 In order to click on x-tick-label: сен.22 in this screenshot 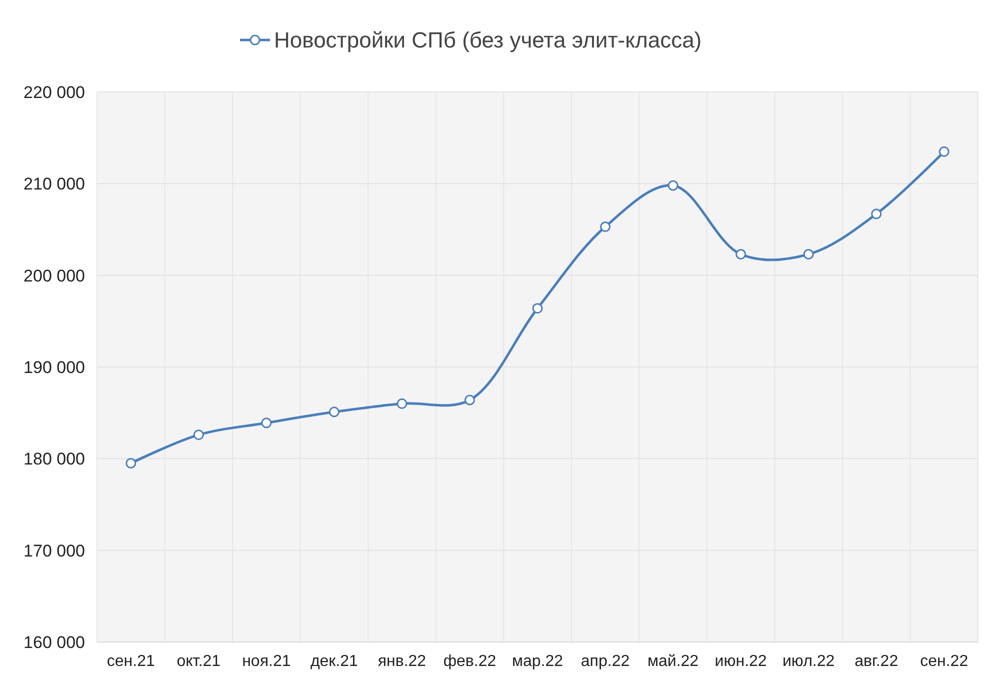, I will do `click(944, 661)`.